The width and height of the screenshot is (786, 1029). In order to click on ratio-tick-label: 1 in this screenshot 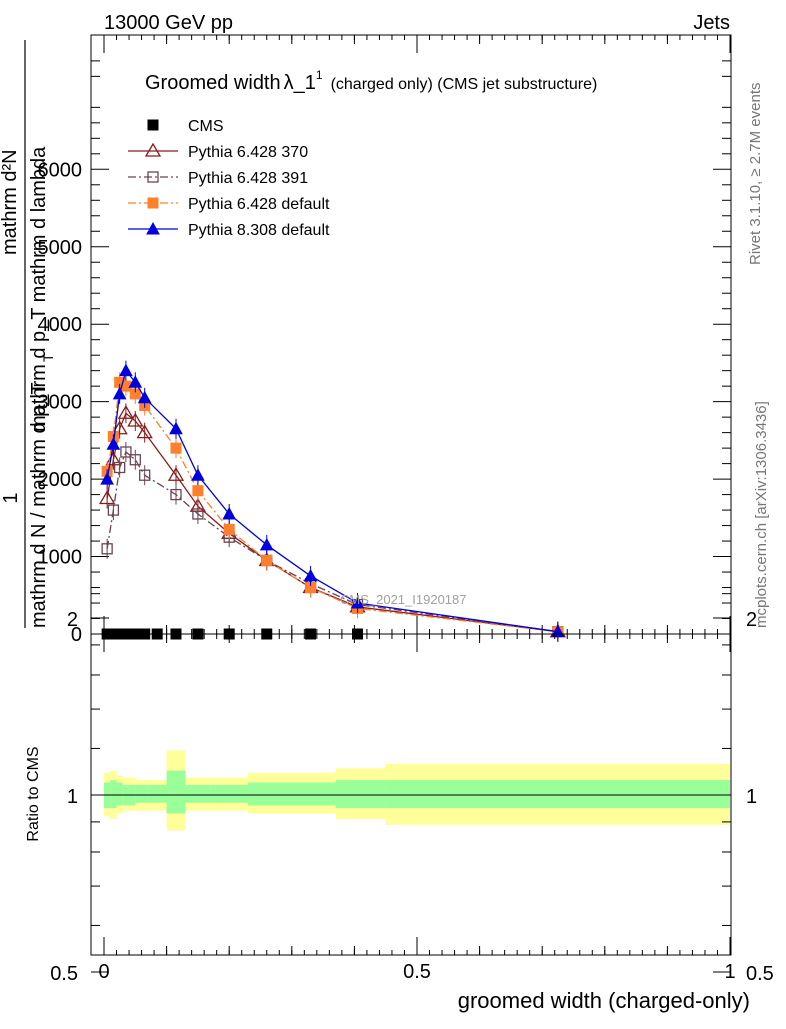, I will do `click(72, 797)`.